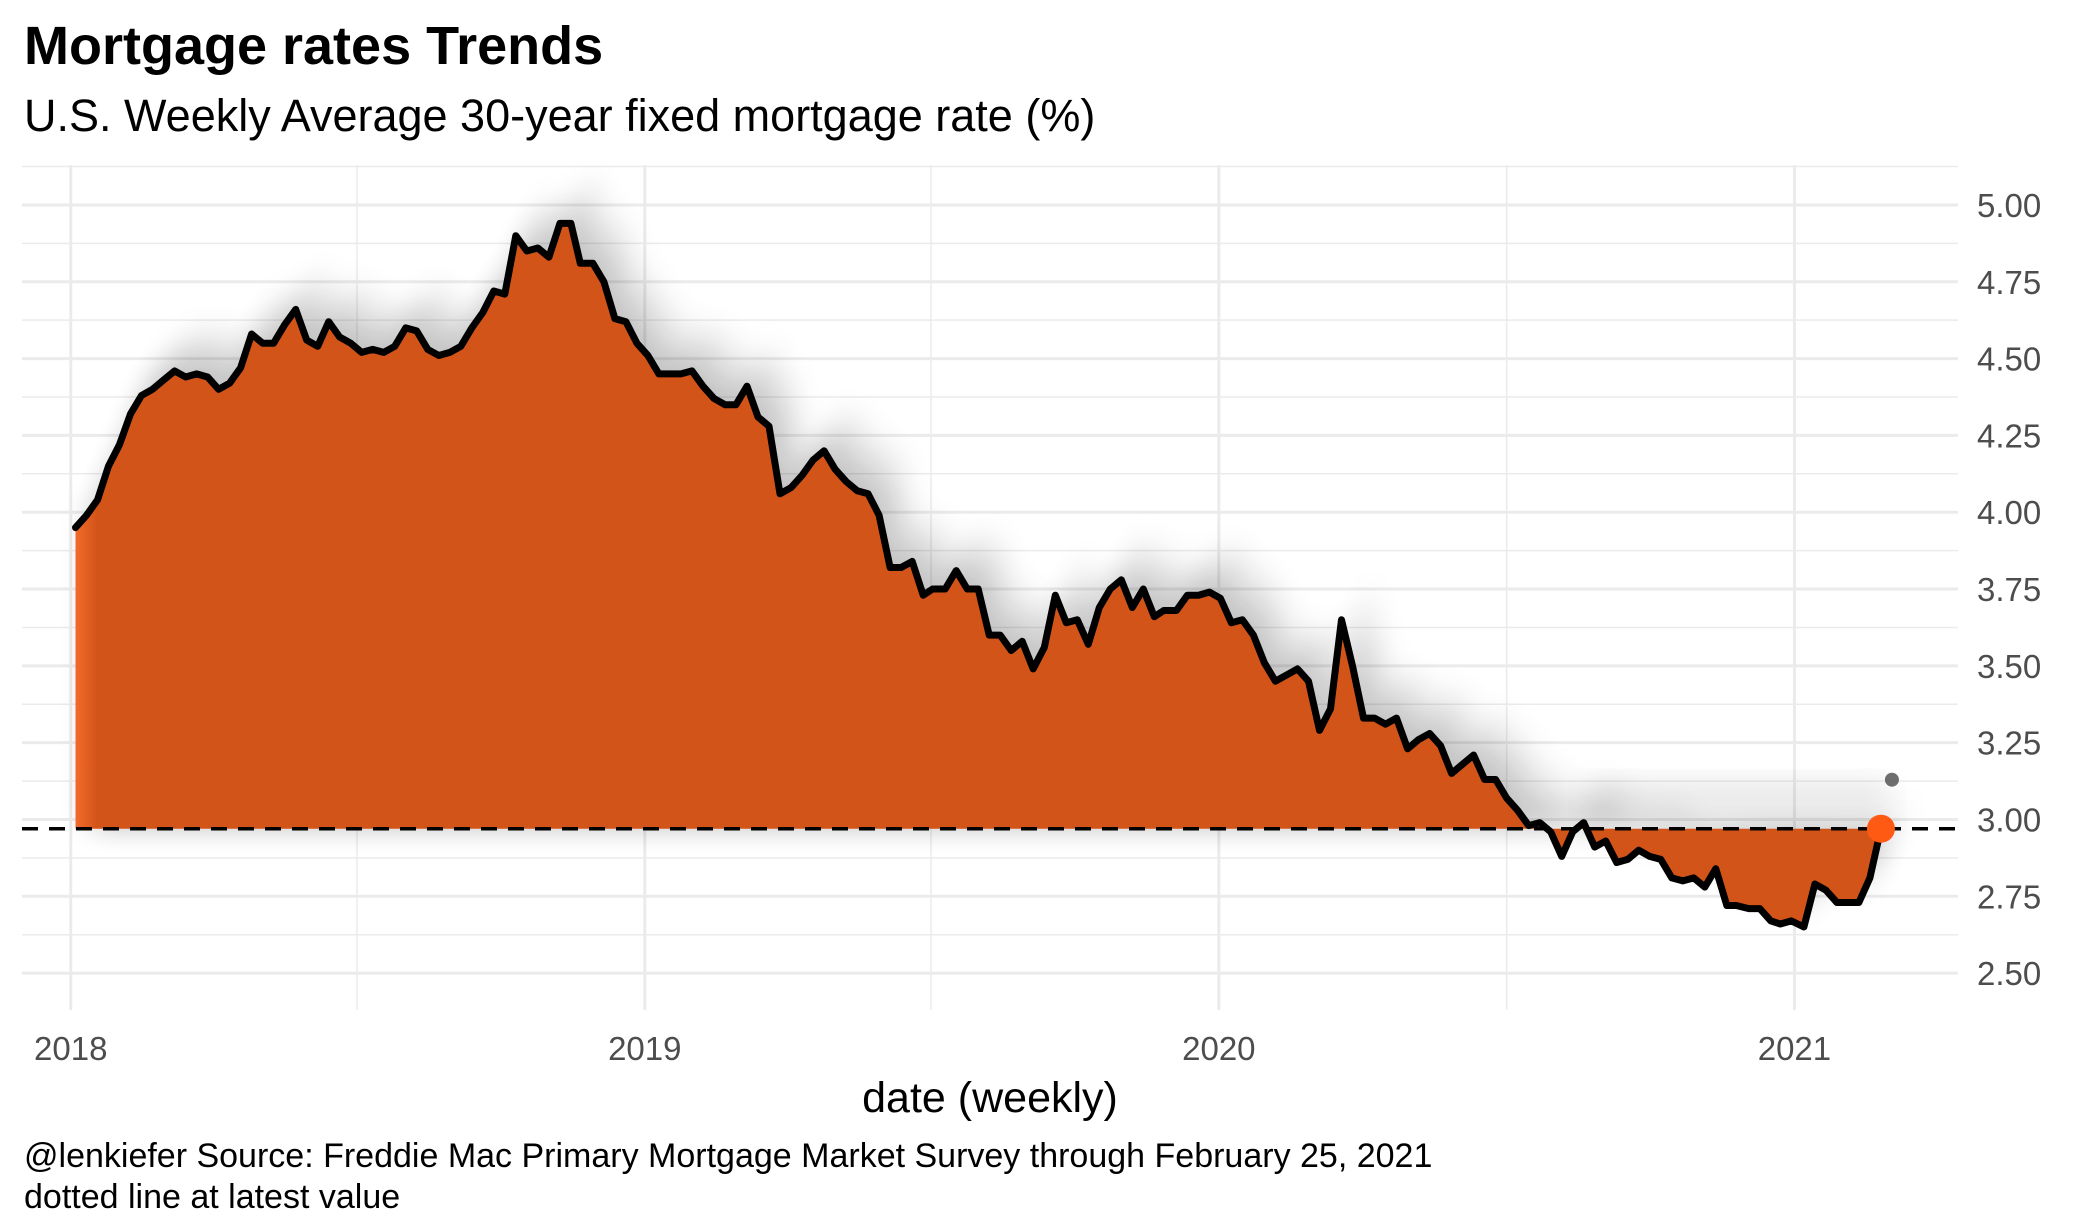 This screenshot has height=1225, width=2100. What do you see at coordinates (990, 1098) in the screenshot?
I see `x-axis-title: date (weekly)` at bounding box center [990, 1098].